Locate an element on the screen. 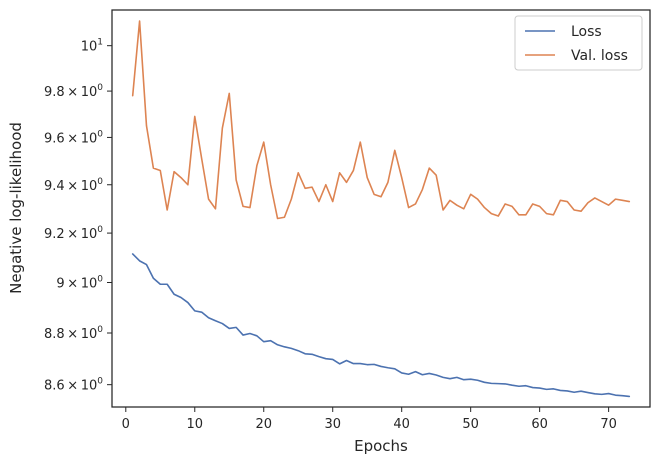 This screenshot has height=464, width=657. x-tick-label: 40 is located at coordinates (401, 424).